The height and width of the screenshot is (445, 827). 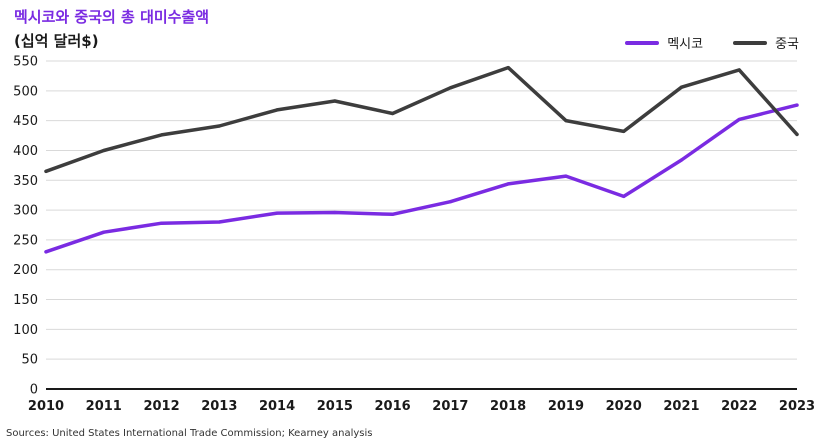 I want to click on y-tick-label-400: 400, so click(x=25, y=151).